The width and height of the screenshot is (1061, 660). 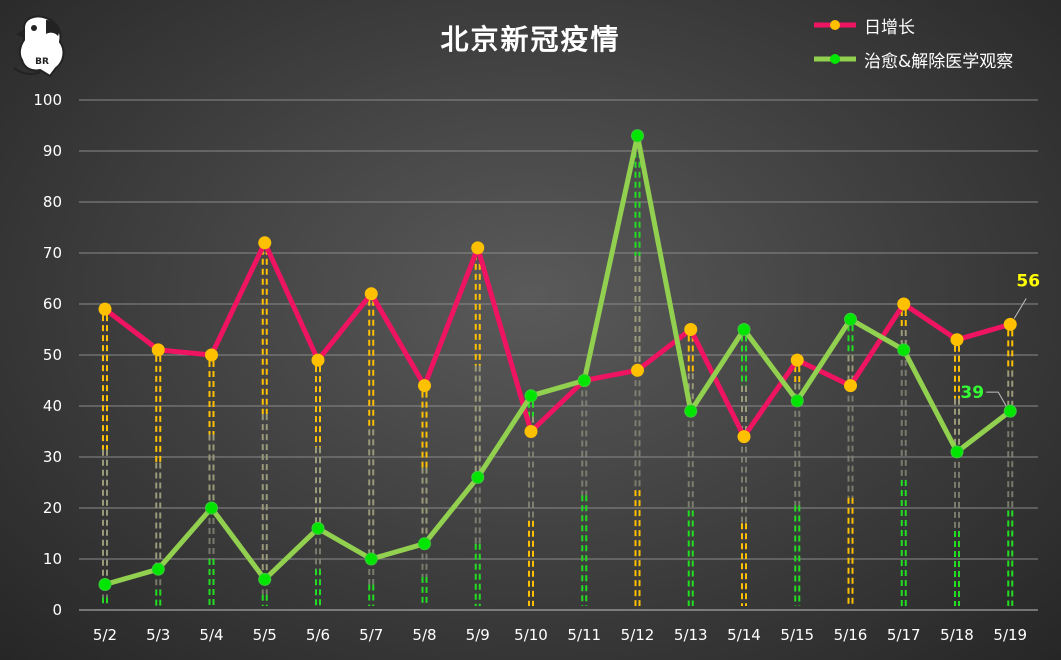 I want to click on annotation-label: 39, so click(x=972, y=393).